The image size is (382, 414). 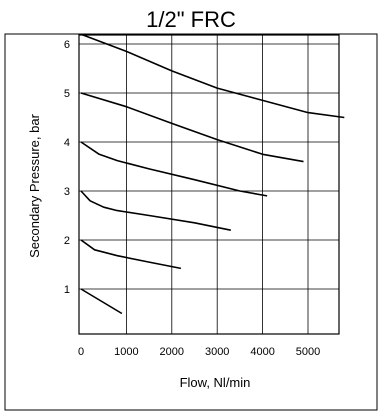 What do you see at coordinates (34, 185) in the screenshot?
I see `y-axis-label: Secondary Pressure, bar` at bounding box center [34, 185].